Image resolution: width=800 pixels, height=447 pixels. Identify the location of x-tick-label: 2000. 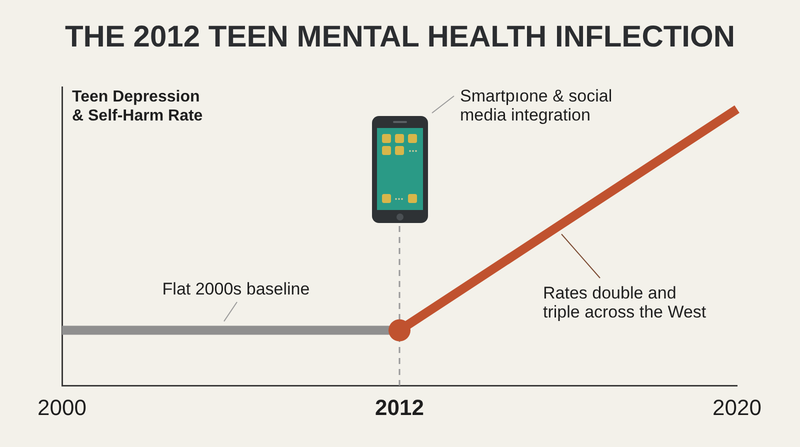
(62, 407).